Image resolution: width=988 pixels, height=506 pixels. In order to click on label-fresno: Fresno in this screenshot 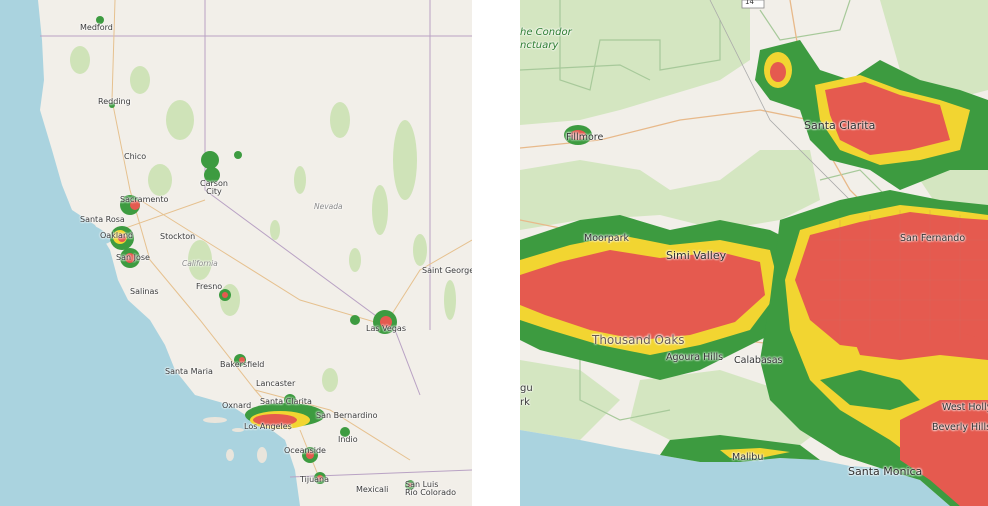, I will do `click(209, 286)`.